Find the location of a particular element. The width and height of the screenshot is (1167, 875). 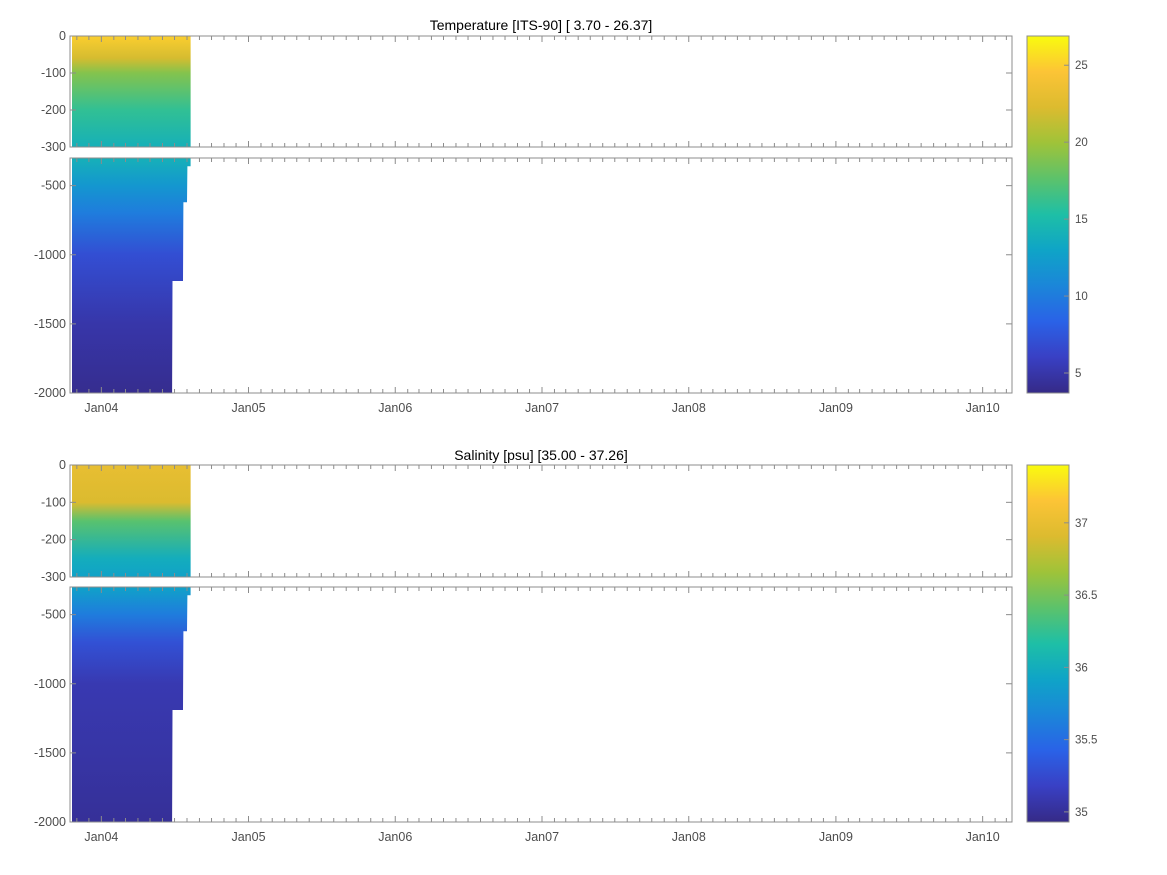

temperature-colorbar-tick-label: 5 is located at coordinates (1078, 374).